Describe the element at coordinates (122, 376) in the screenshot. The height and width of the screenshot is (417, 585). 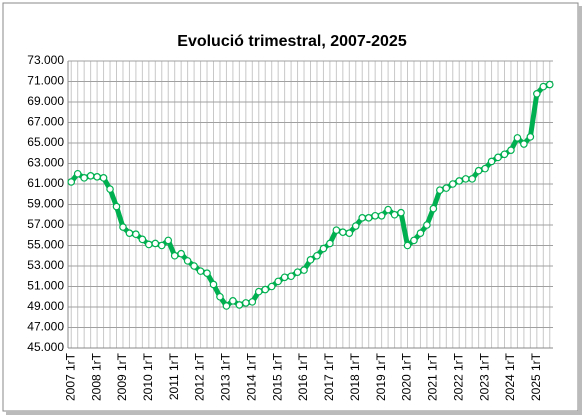
I see `x-tick-label: 2009 1rT` at that location.